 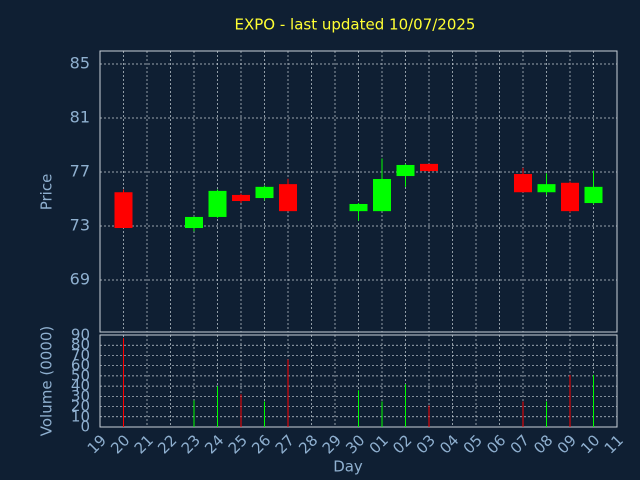 I want to click on y-tick-label: 70, so click(x=80, y=355).